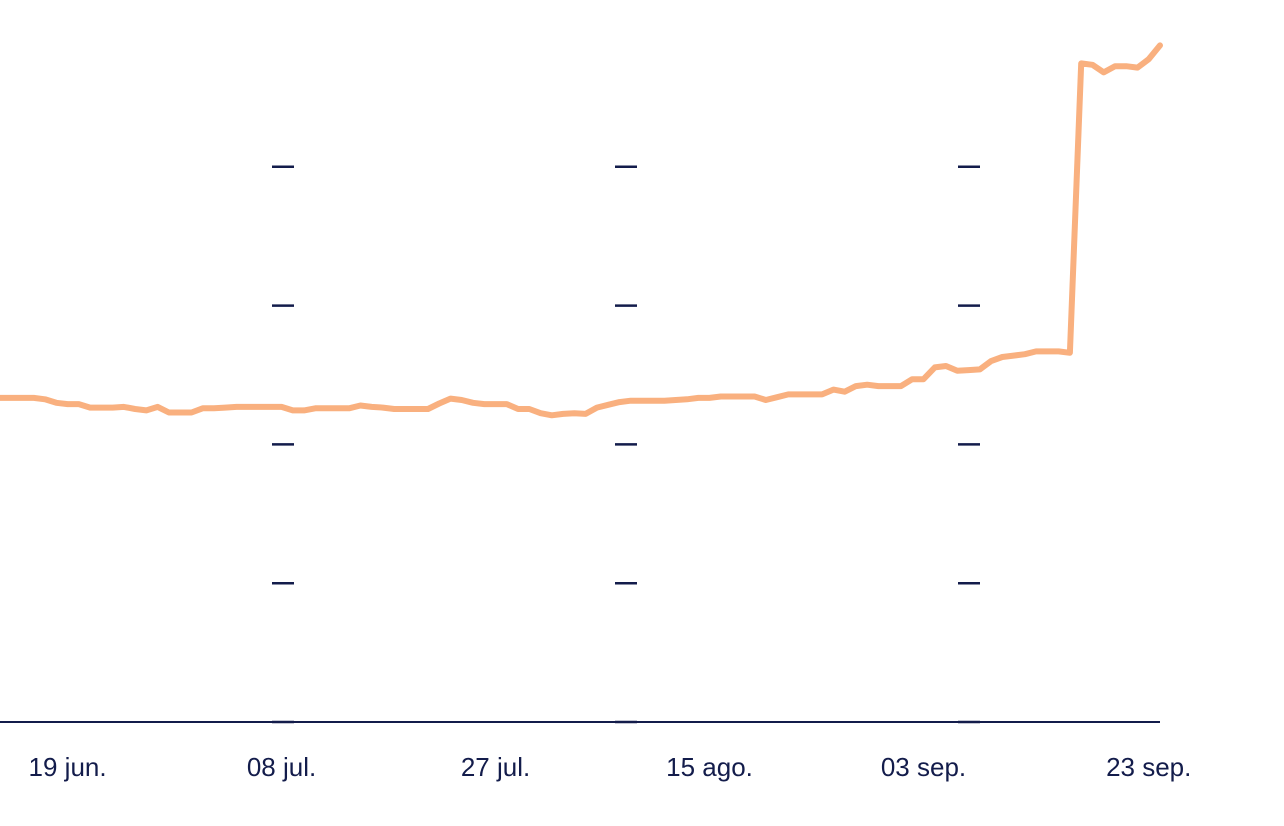  Describe the element at coordinates (1148, 767) in the screenshot. I see `x-tick-label: 23 sep.` at that location.